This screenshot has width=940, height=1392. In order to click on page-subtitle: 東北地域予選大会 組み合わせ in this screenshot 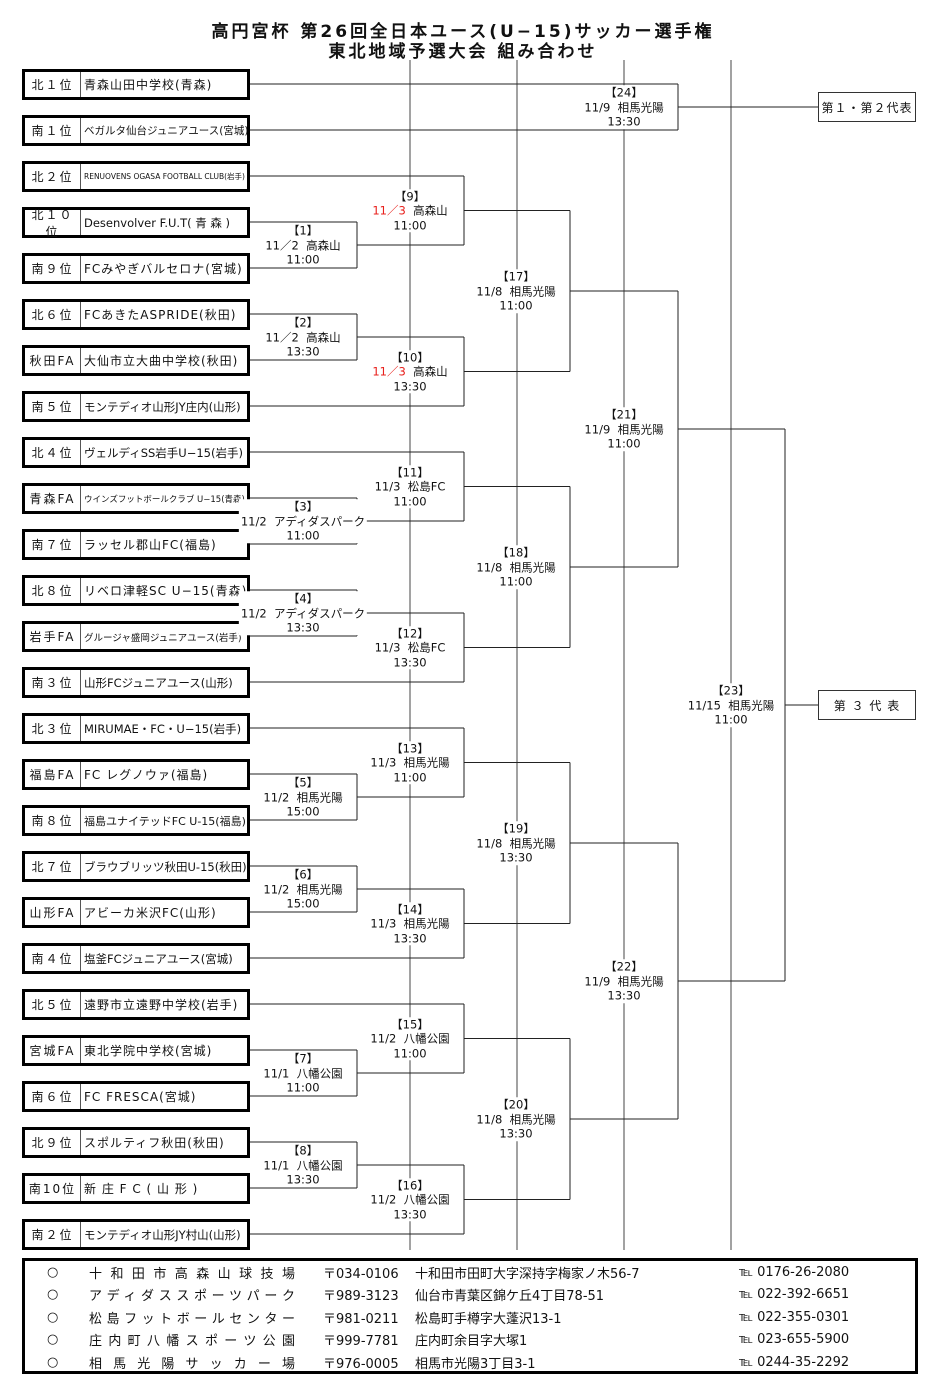, I will do `click(463, 52)`.